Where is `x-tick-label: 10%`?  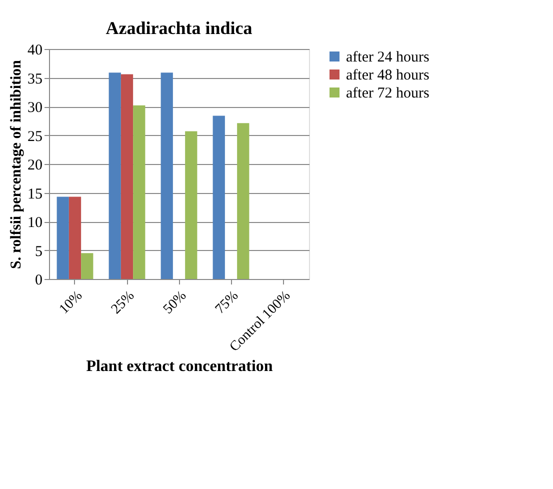 x-tick-label: 10% is located at coordinates (71, 303).